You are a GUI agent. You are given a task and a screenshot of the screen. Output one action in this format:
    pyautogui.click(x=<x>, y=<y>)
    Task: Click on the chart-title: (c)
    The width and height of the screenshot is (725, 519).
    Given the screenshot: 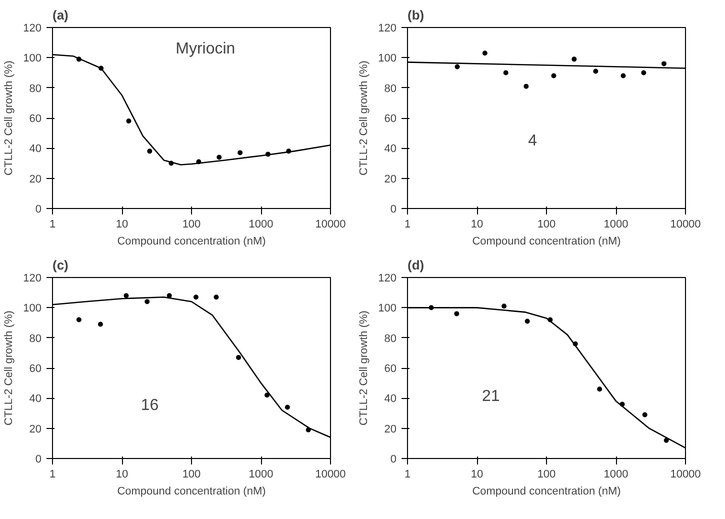 What is the action you would take?
    pyautogui.click(x=60, y=265)
    